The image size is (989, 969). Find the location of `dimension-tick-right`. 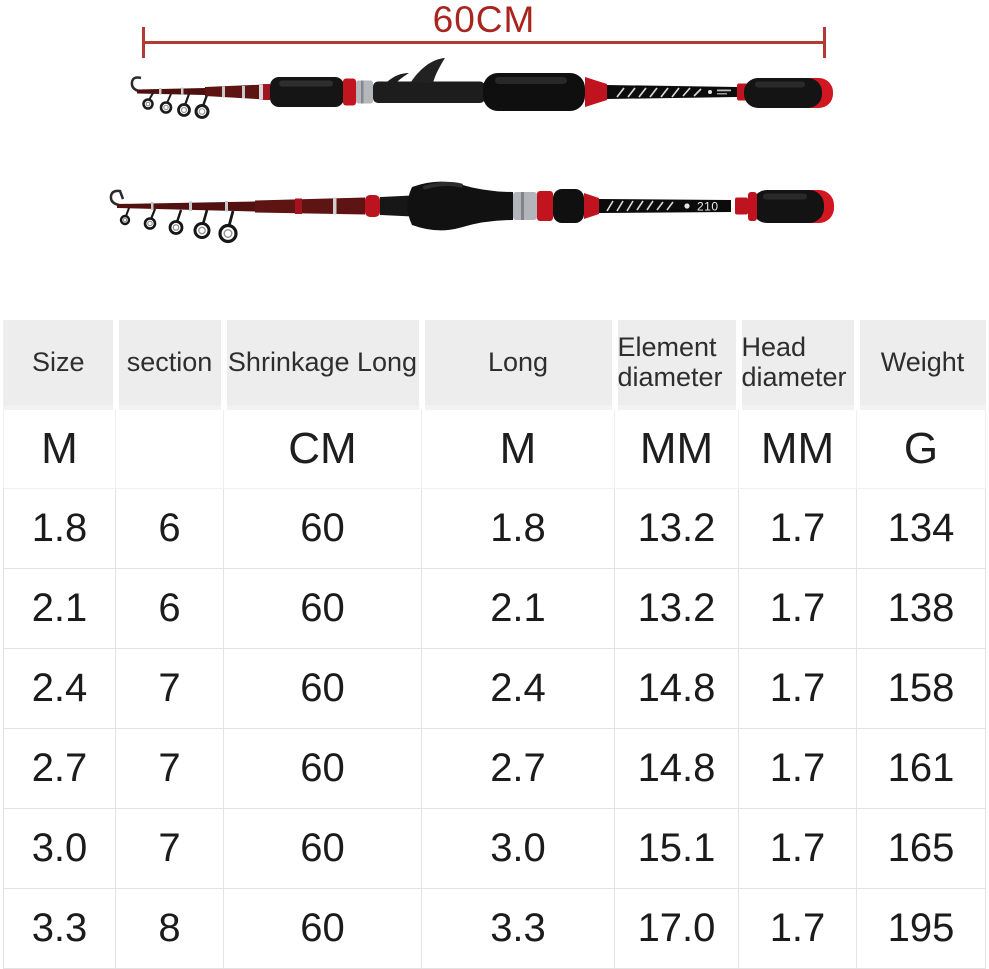

dimension-tick-right is located at coordinates (824, 42).